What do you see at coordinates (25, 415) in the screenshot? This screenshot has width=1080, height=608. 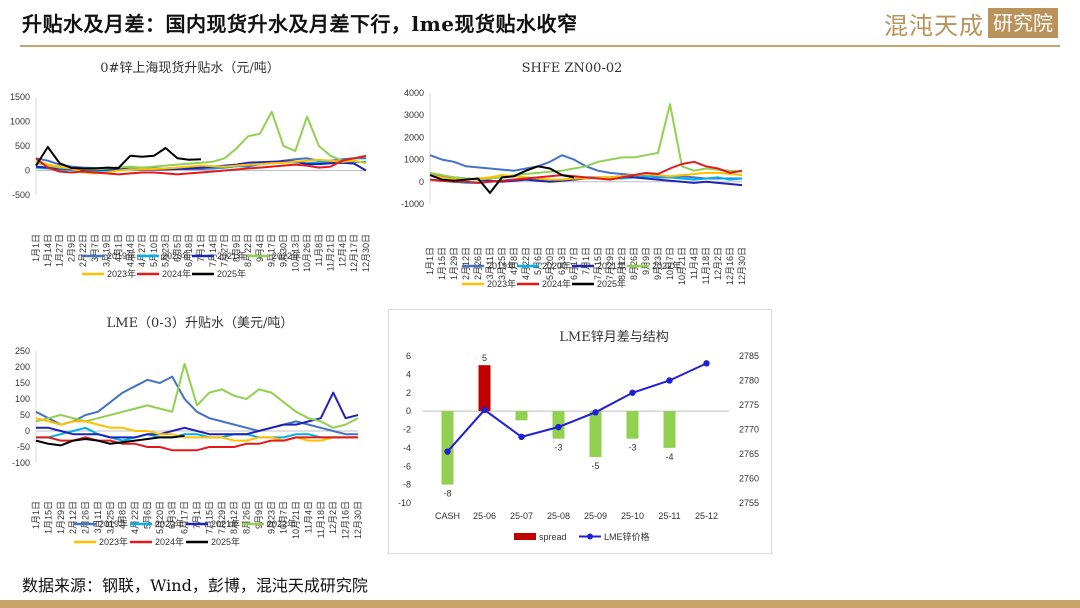 I see `y-tick-label: 50` at bounding box center [25, 415].